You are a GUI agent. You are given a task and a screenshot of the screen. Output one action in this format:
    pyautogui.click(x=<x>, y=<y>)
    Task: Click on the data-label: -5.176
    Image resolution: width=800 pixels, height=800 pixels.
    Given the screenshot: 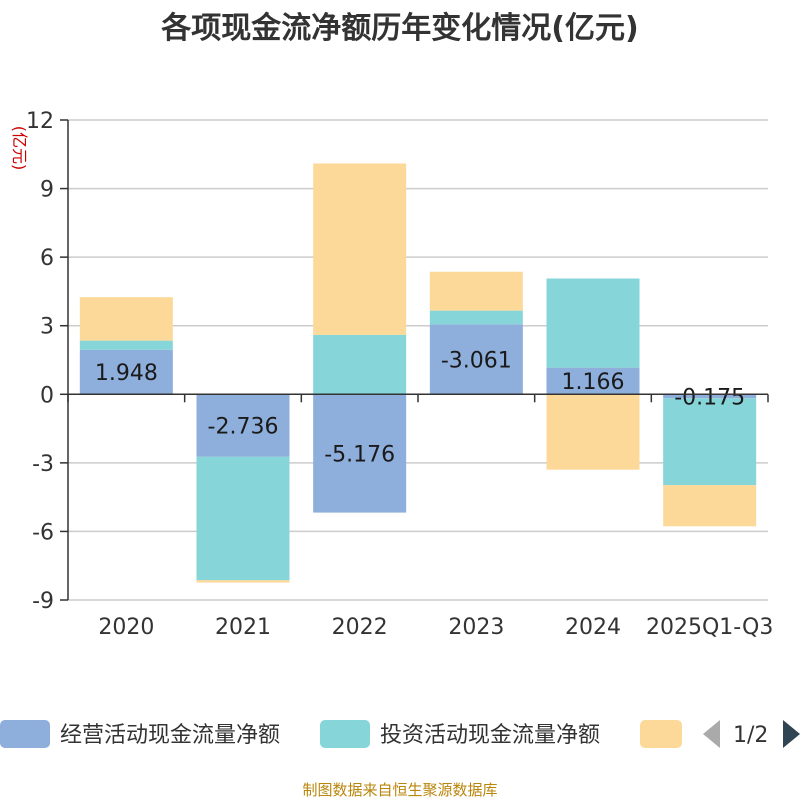 What is the action you would take?
    pyautogui.click(x=359, y=454)
    